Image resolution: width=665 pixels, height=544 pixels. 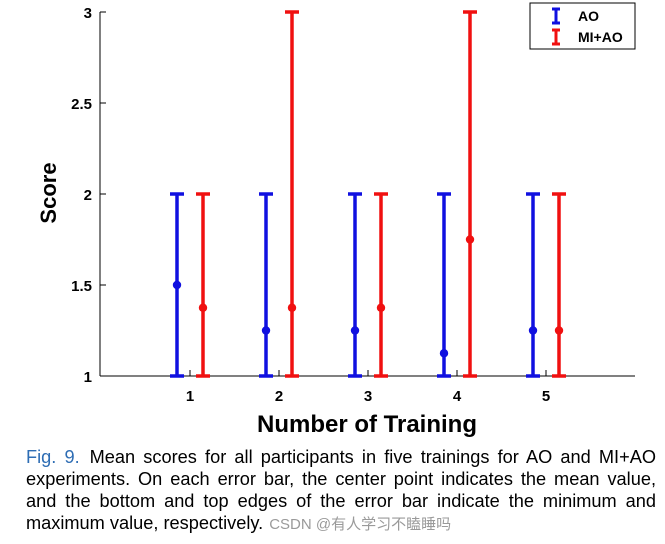 What do you see at coordinates (588, 16) in the screenshot?
I see `legend-label: AO` at bounding box center [588, 16].